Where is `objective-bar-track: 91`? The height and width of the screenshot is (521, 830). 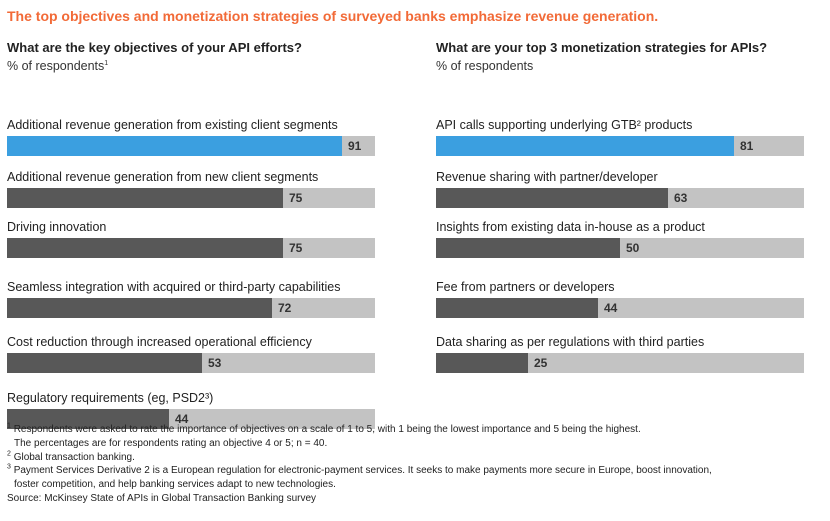 objective-bar-track: 91 is located at coordinates (191, 146).